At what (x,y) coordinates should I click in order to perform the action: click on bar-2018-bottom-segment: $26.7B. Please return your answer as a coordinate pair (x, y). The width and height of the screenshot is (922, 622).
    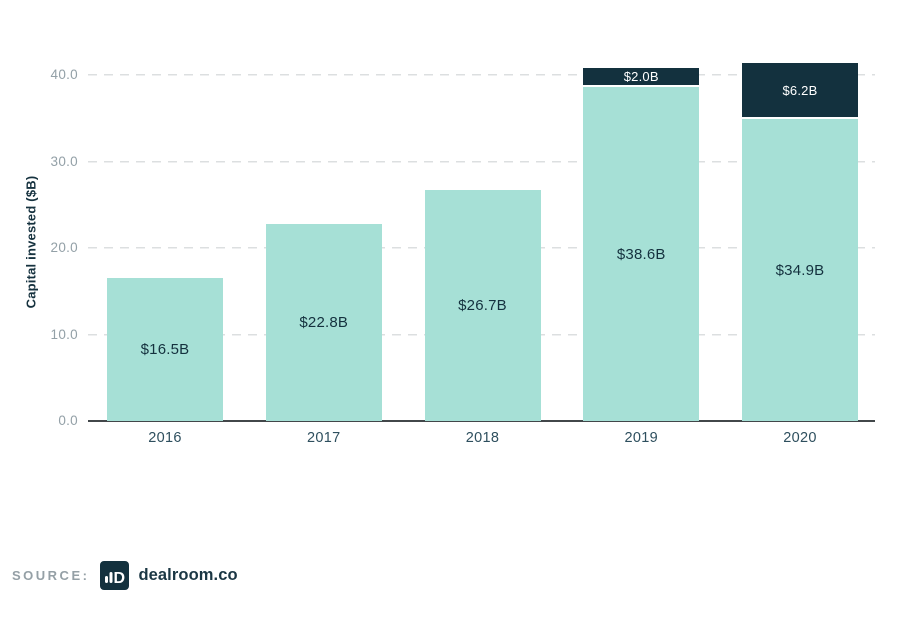
    Looking at the image, I should click on (482, 305).